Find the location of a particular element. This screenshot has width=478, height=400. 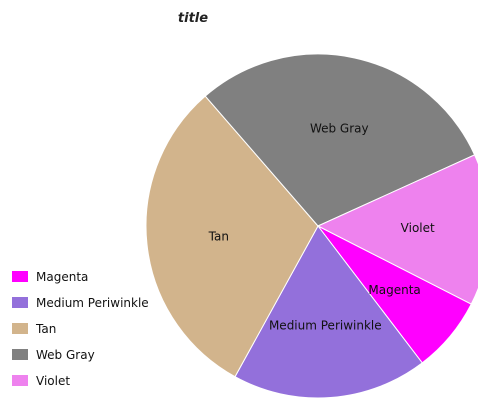

legend-item-violet: Violet is located at coordinates (41, 381).